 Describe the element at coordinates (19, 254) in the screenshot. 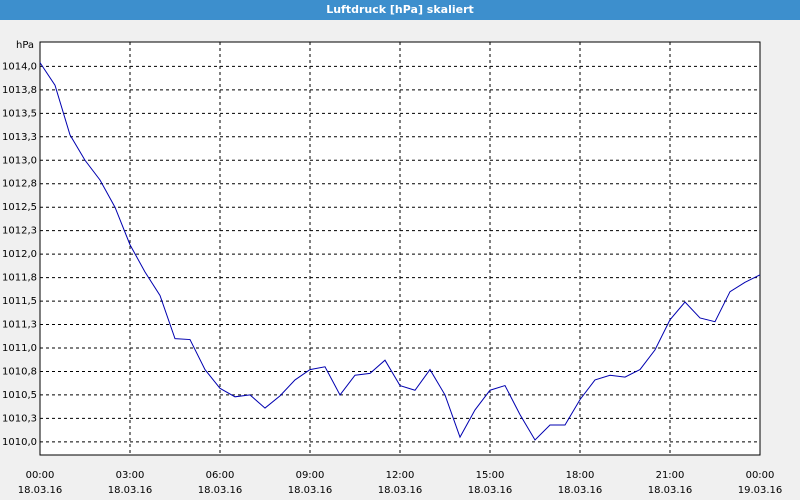

I see `y-tick-label: 1012,0` at that location.